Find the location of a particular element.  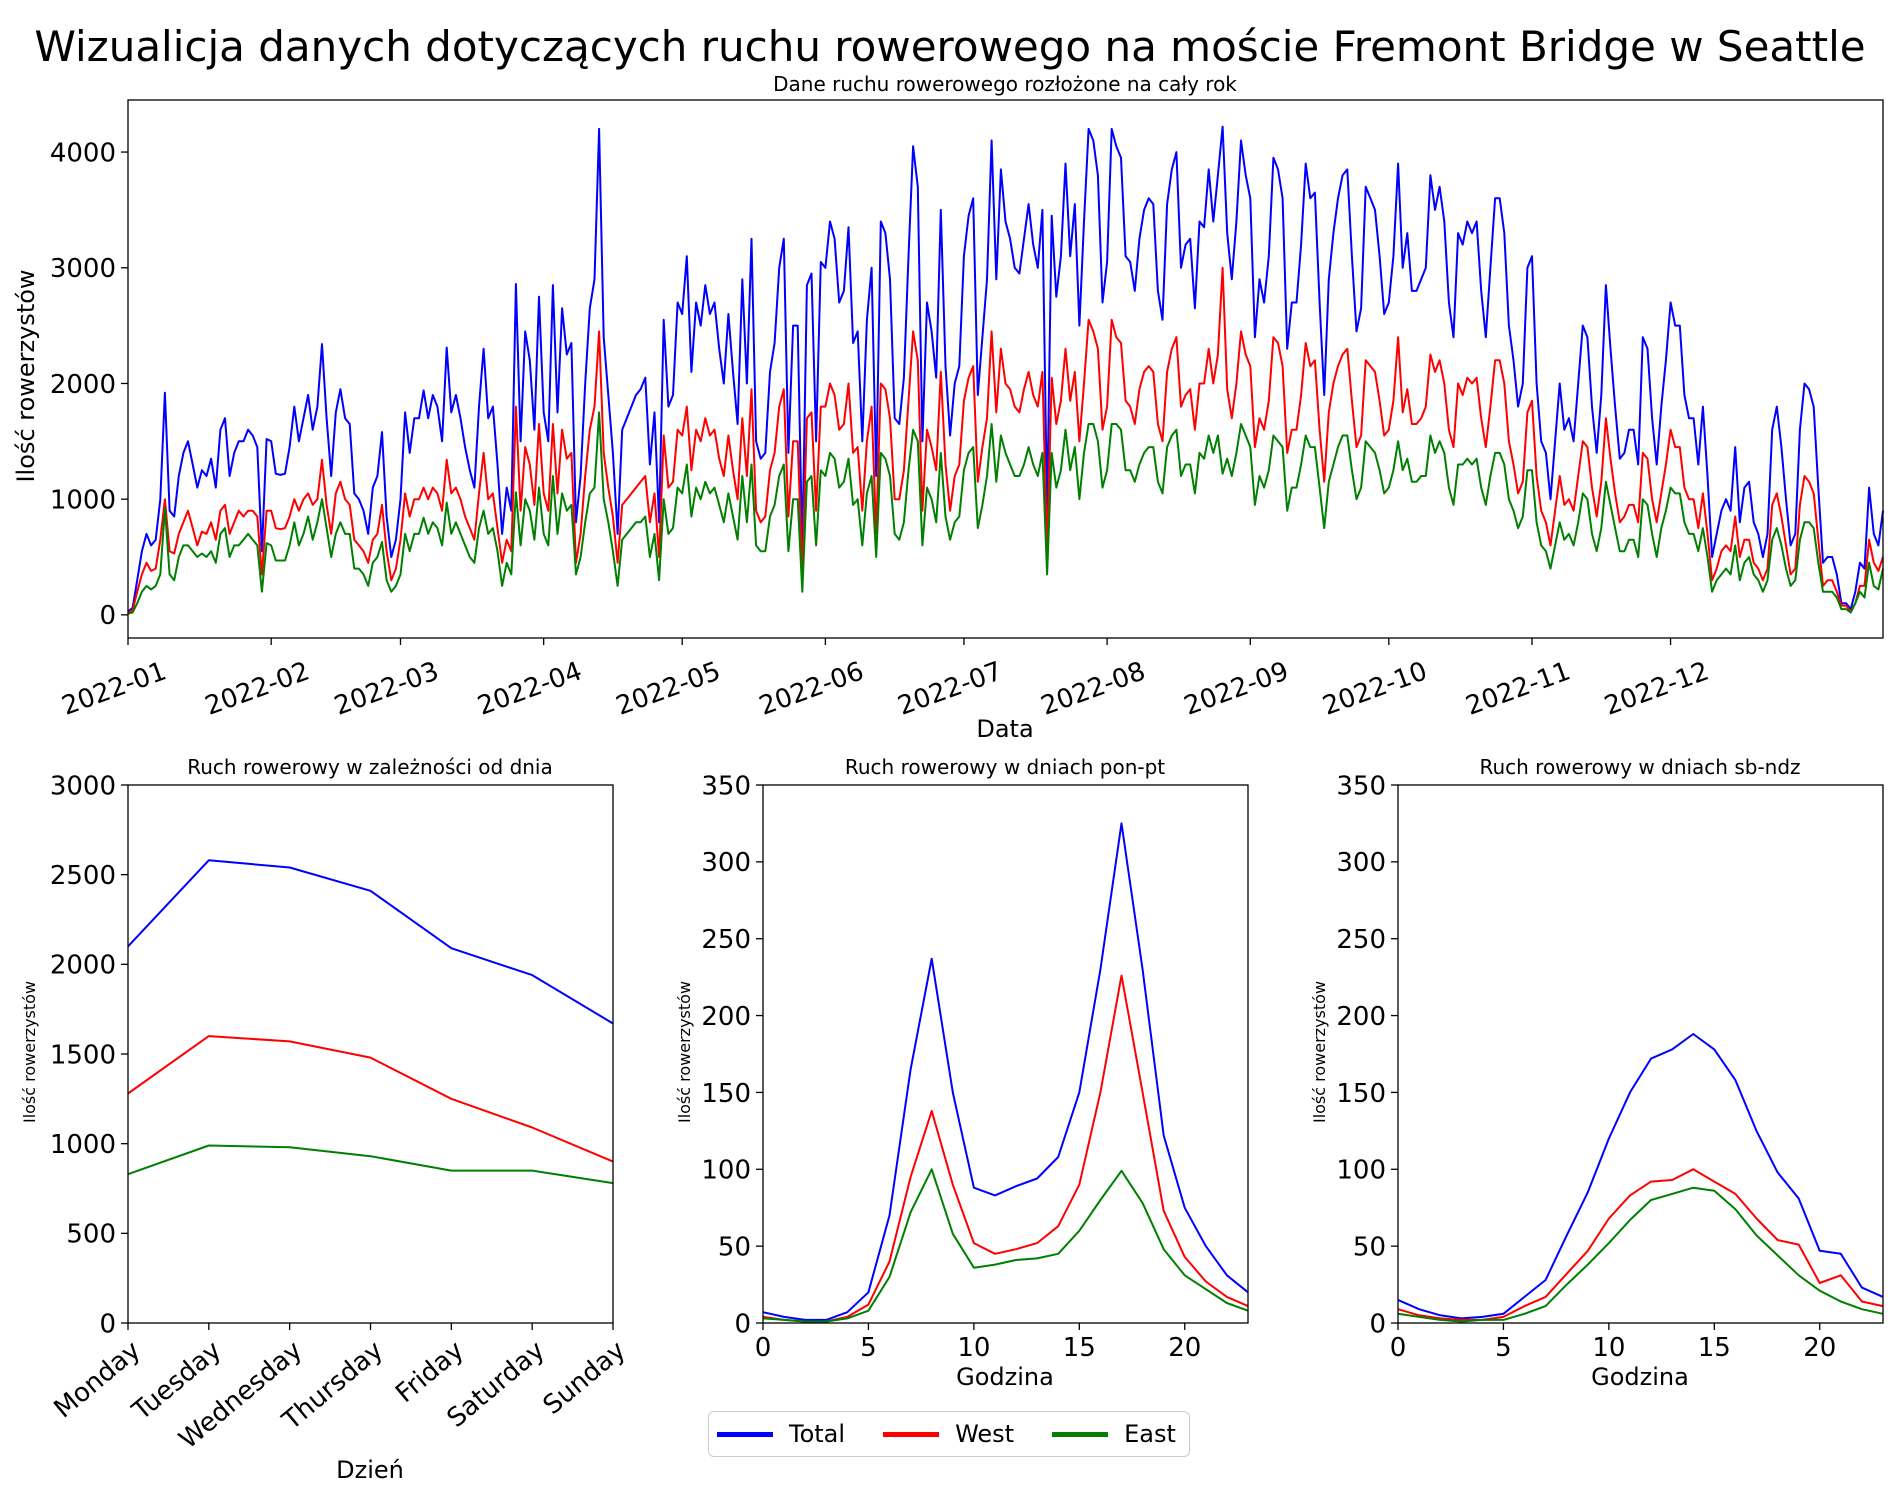

weekends-hourly-series-total is located at coordinates (1640, 1176).